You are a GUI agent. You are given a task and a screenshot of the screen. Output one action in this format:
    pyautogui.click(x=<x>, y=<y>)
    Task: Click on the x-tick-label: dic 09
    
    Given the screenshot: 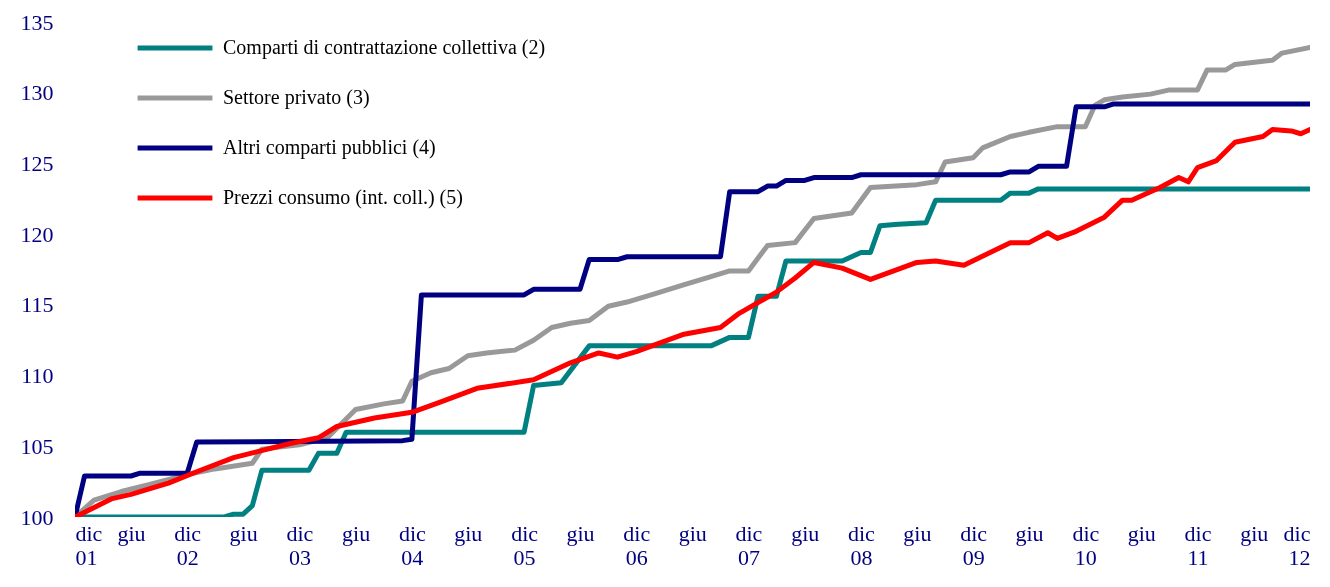 What is the action you would take?
    pyautogui.click(x=974, y=545)
    